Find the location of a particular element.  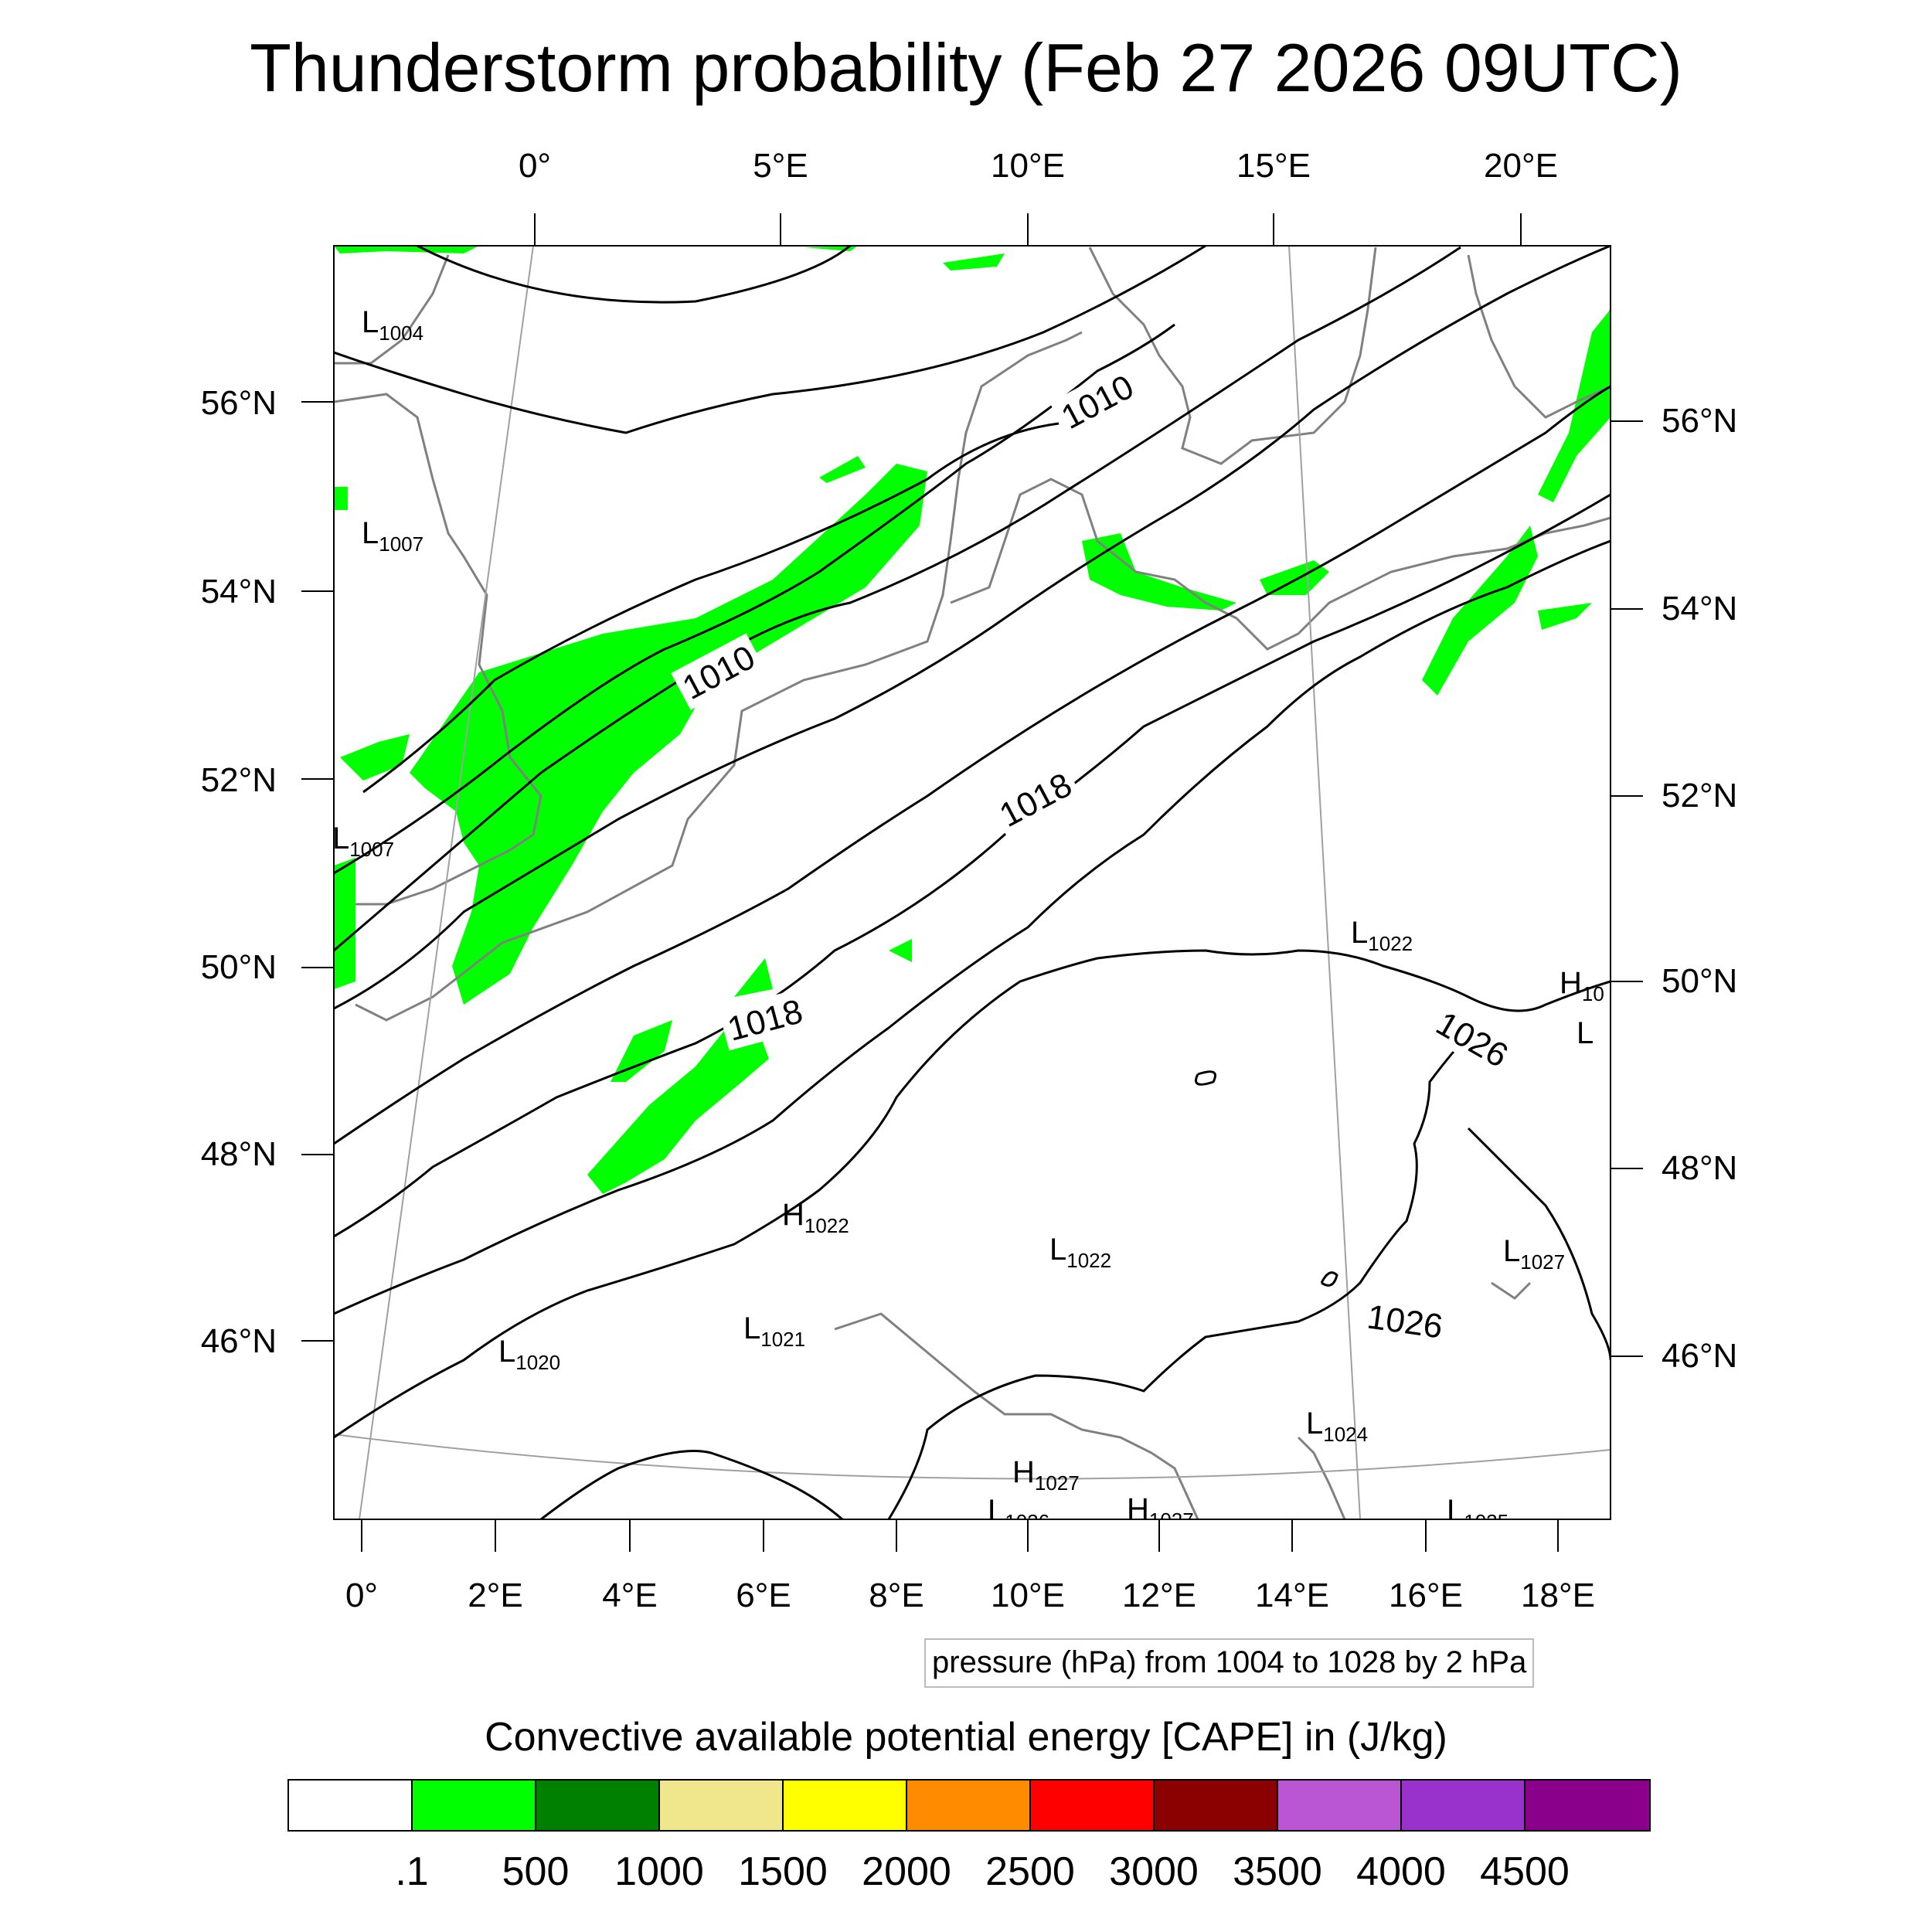

pressure-center-label: L1027 is located at coordinates (1534, 1254).